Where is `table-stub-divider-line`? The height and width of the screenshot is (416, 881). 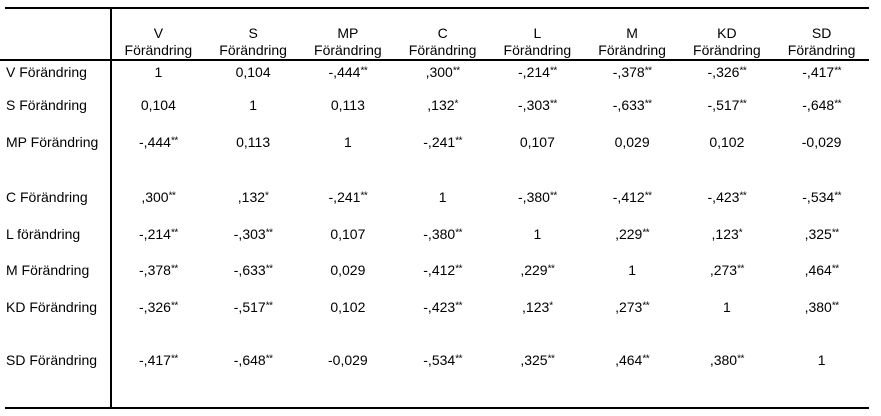
table-stub-divider-line is located at coordinates (111, 208).